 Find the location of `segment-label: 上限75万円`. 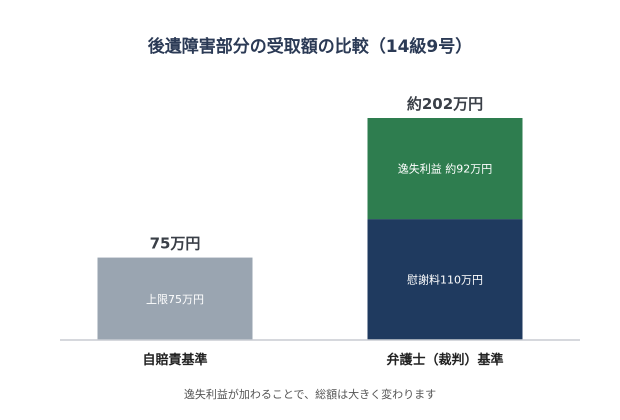

segment-label: 上限75万円 is located at coordinates (175, 299).